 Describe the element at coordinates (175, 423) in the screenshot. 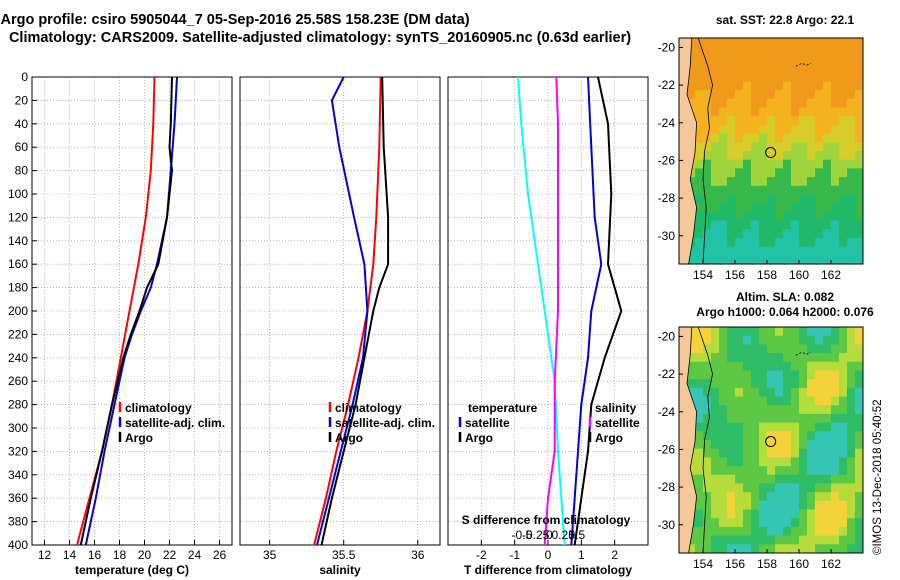

I see `temperature-legend-label: satellite-adj. clim.` at that location.